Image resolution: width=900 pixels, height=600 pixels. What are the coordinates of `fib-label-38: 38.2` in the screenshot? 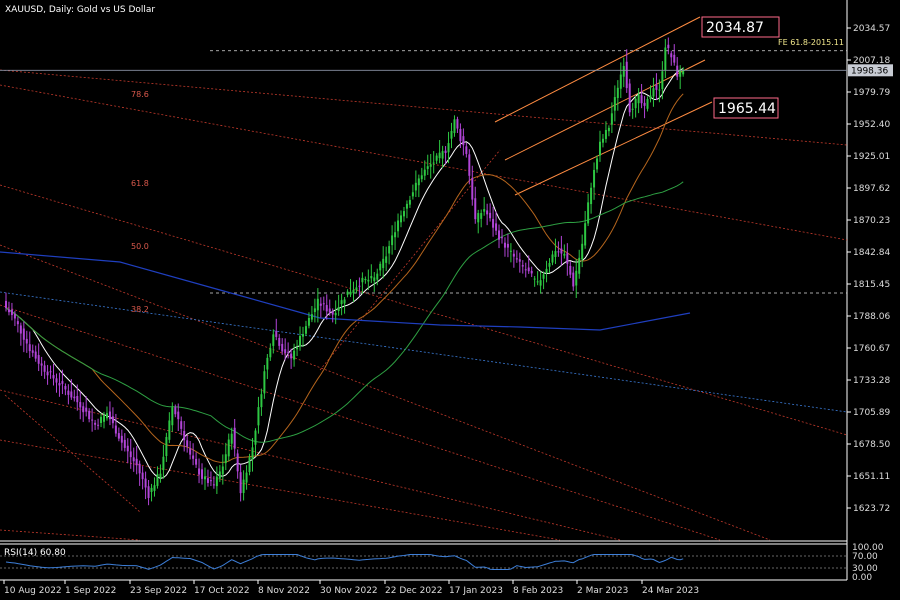 It's located at (140, 309).